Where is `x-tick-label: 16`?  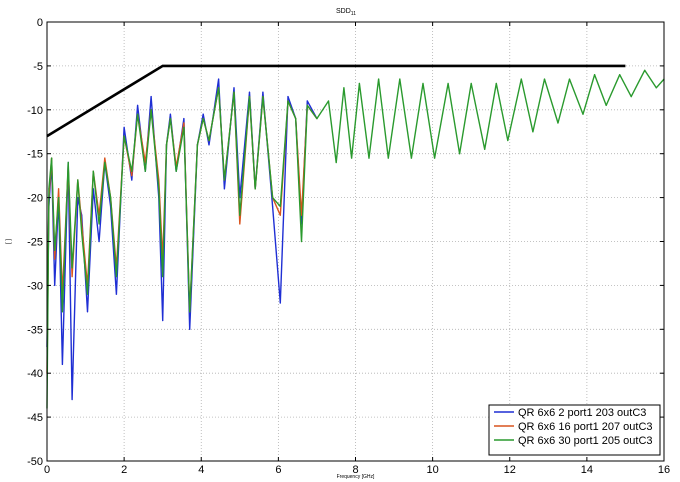 x-tick-label: 16 is located at coordinates (664, 470).